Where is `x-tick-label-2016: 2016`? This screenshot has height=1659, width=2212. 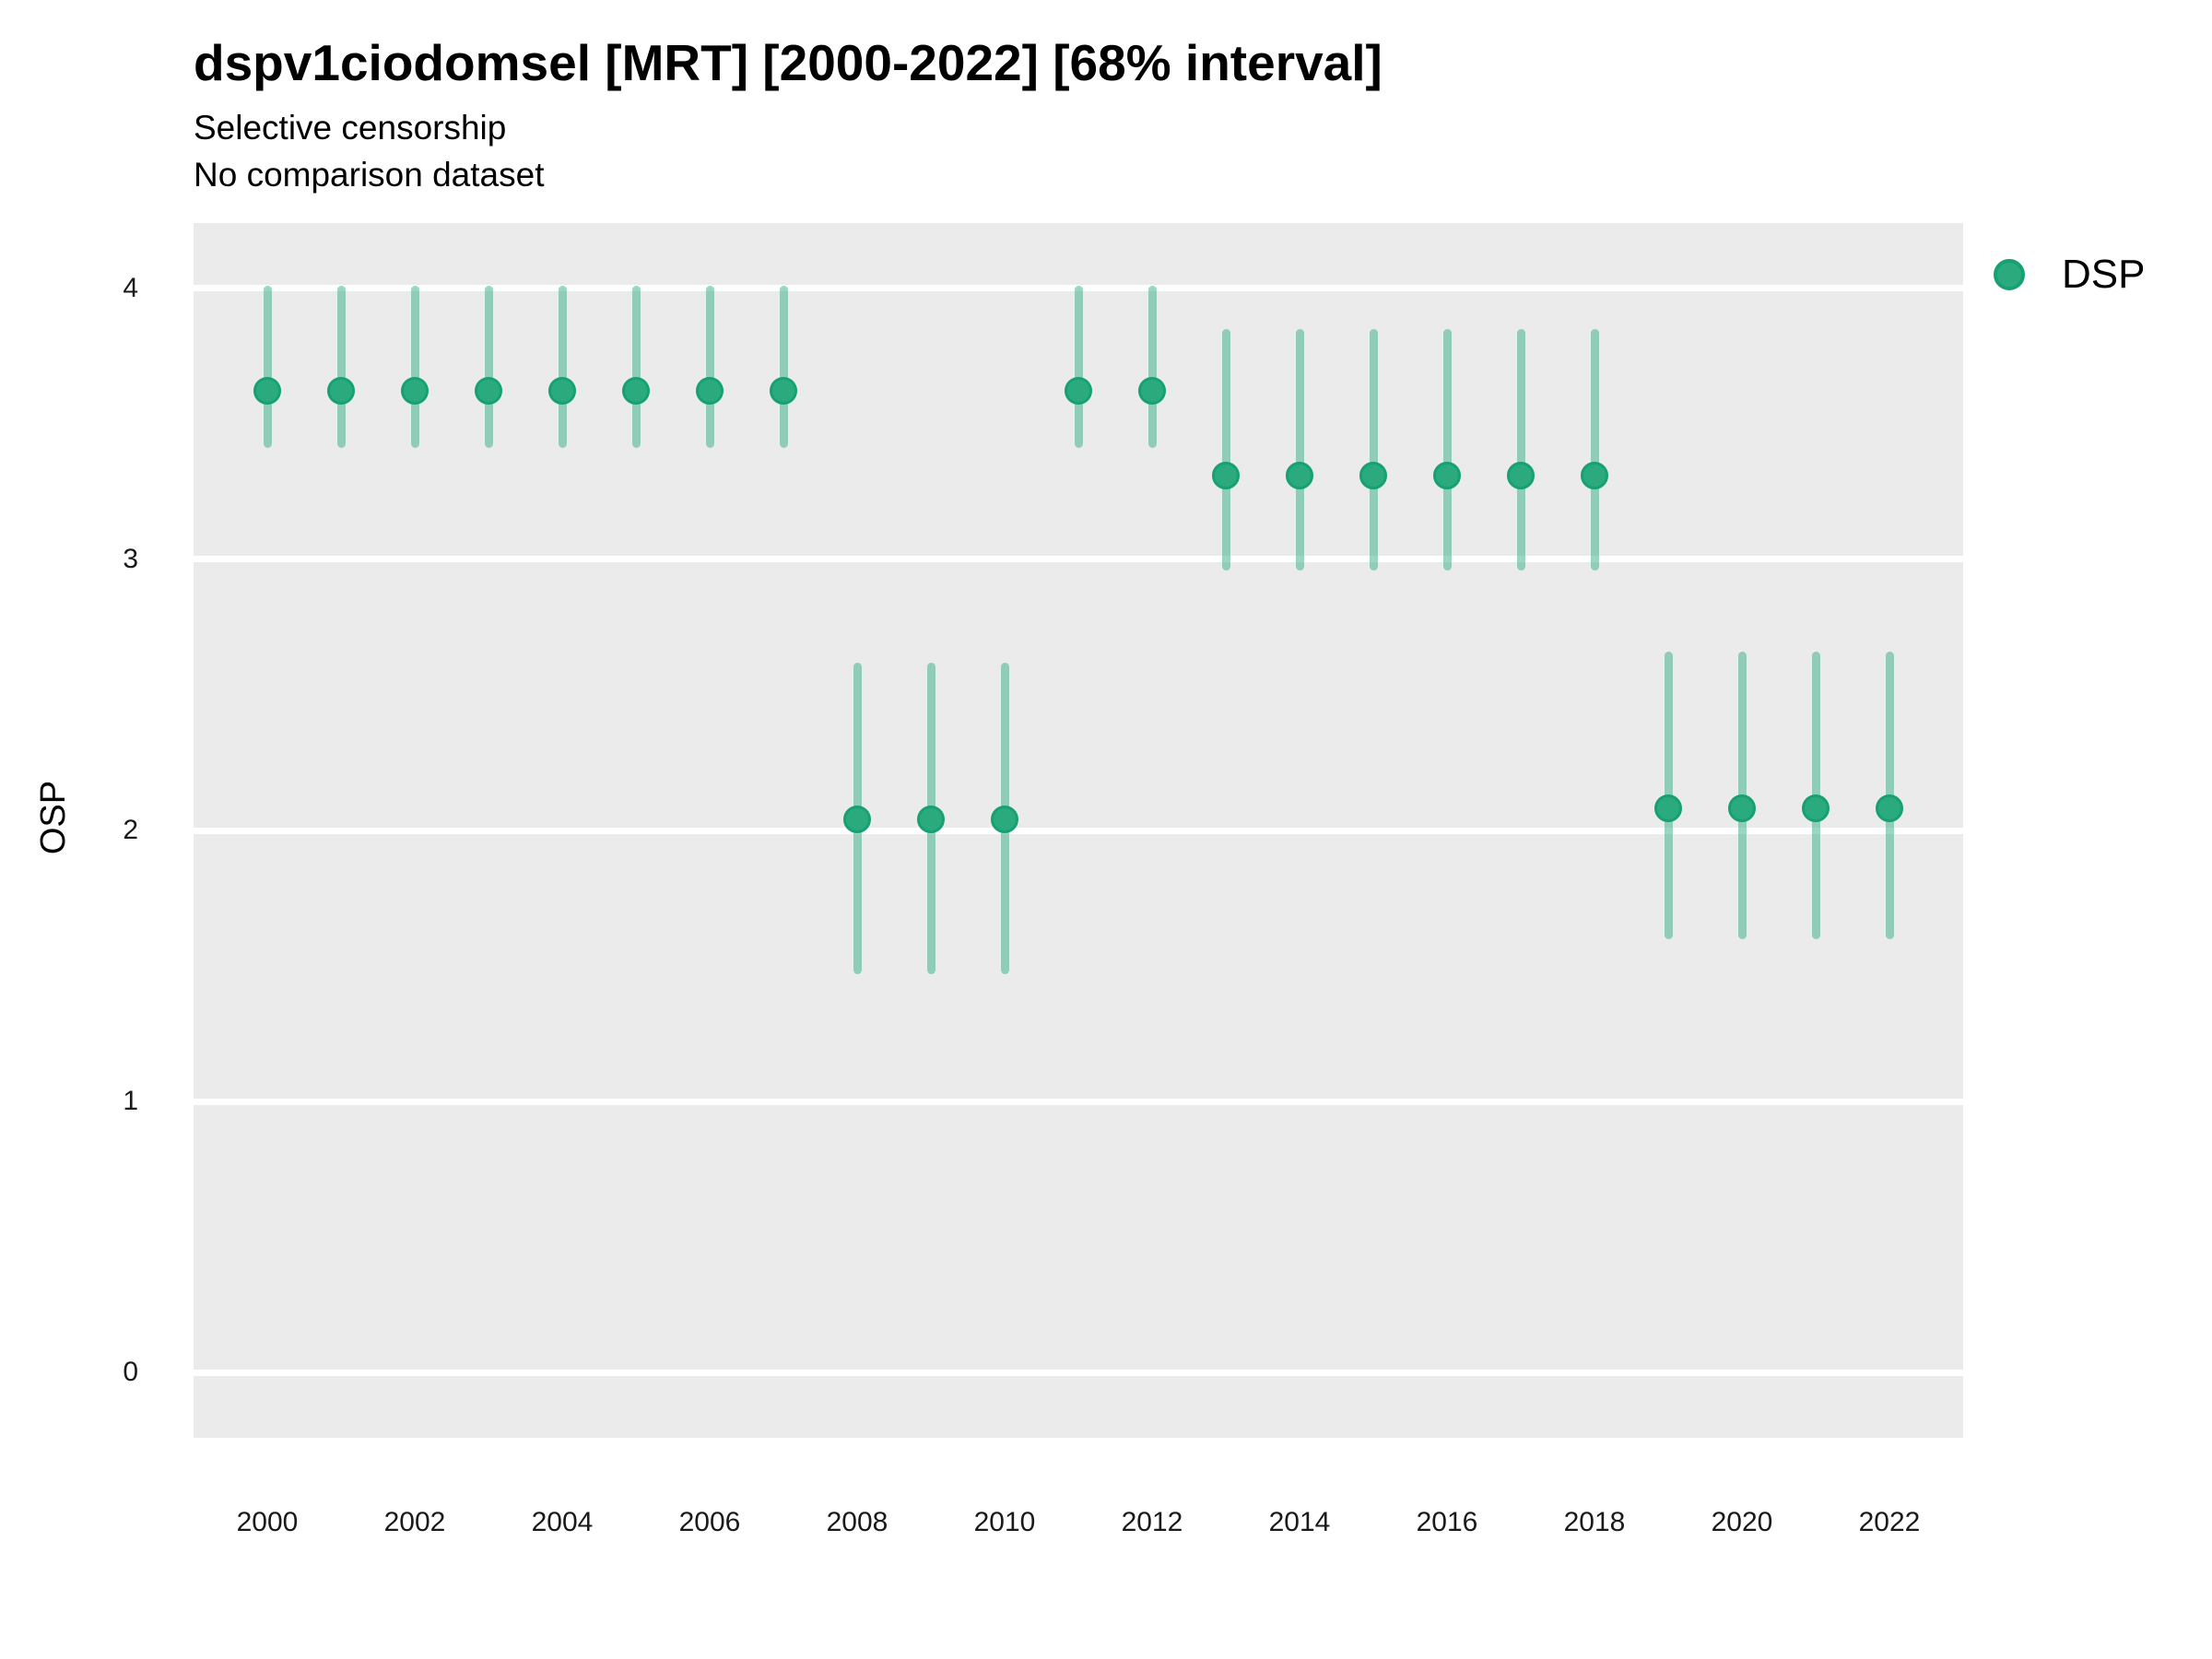
x-tick-label-2016: 2016 is located at coordinates (1447, 1522).